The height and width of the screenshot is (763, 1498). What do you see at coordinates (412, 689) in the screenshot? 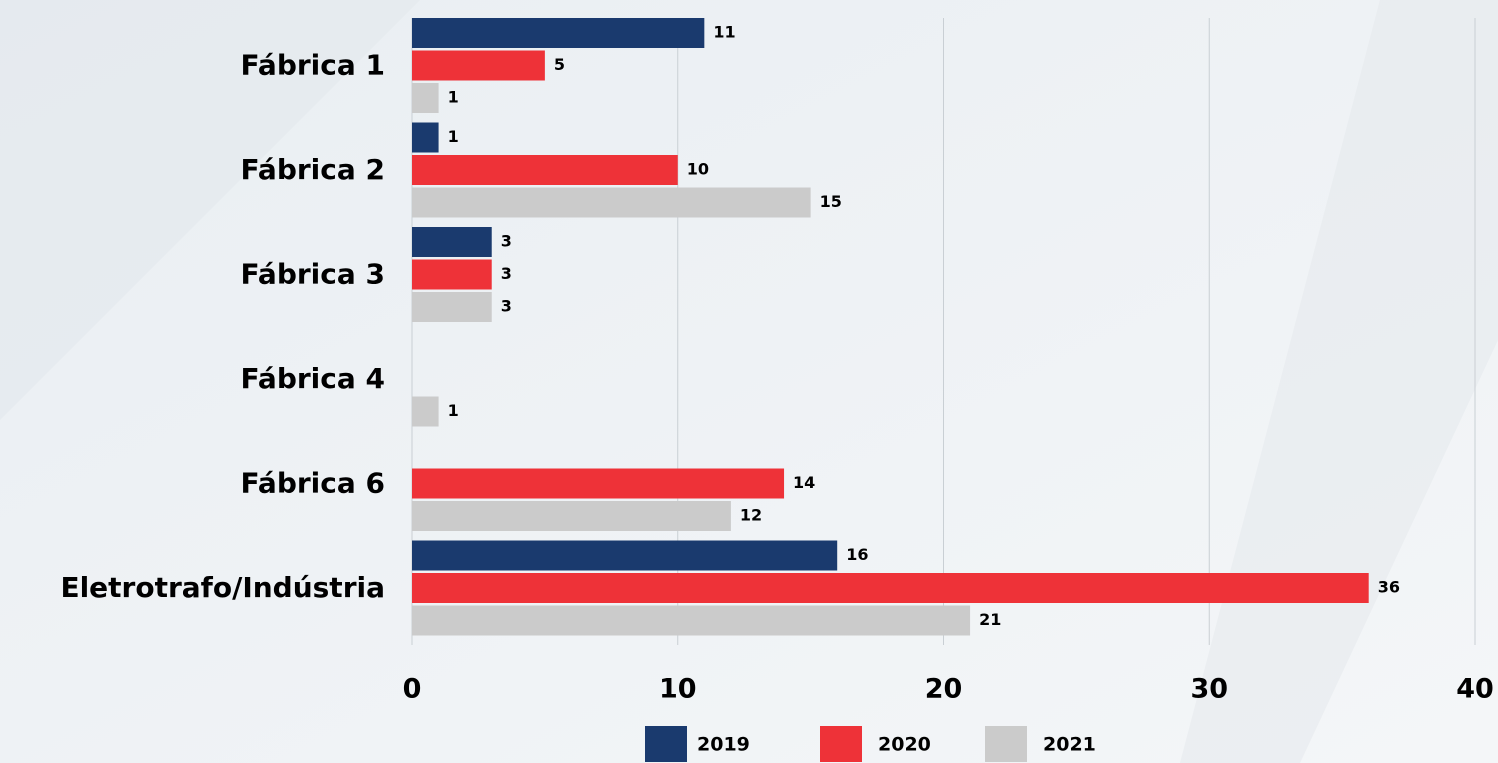
I see `x-tick-label: 0` at bounding box center [412, 689].